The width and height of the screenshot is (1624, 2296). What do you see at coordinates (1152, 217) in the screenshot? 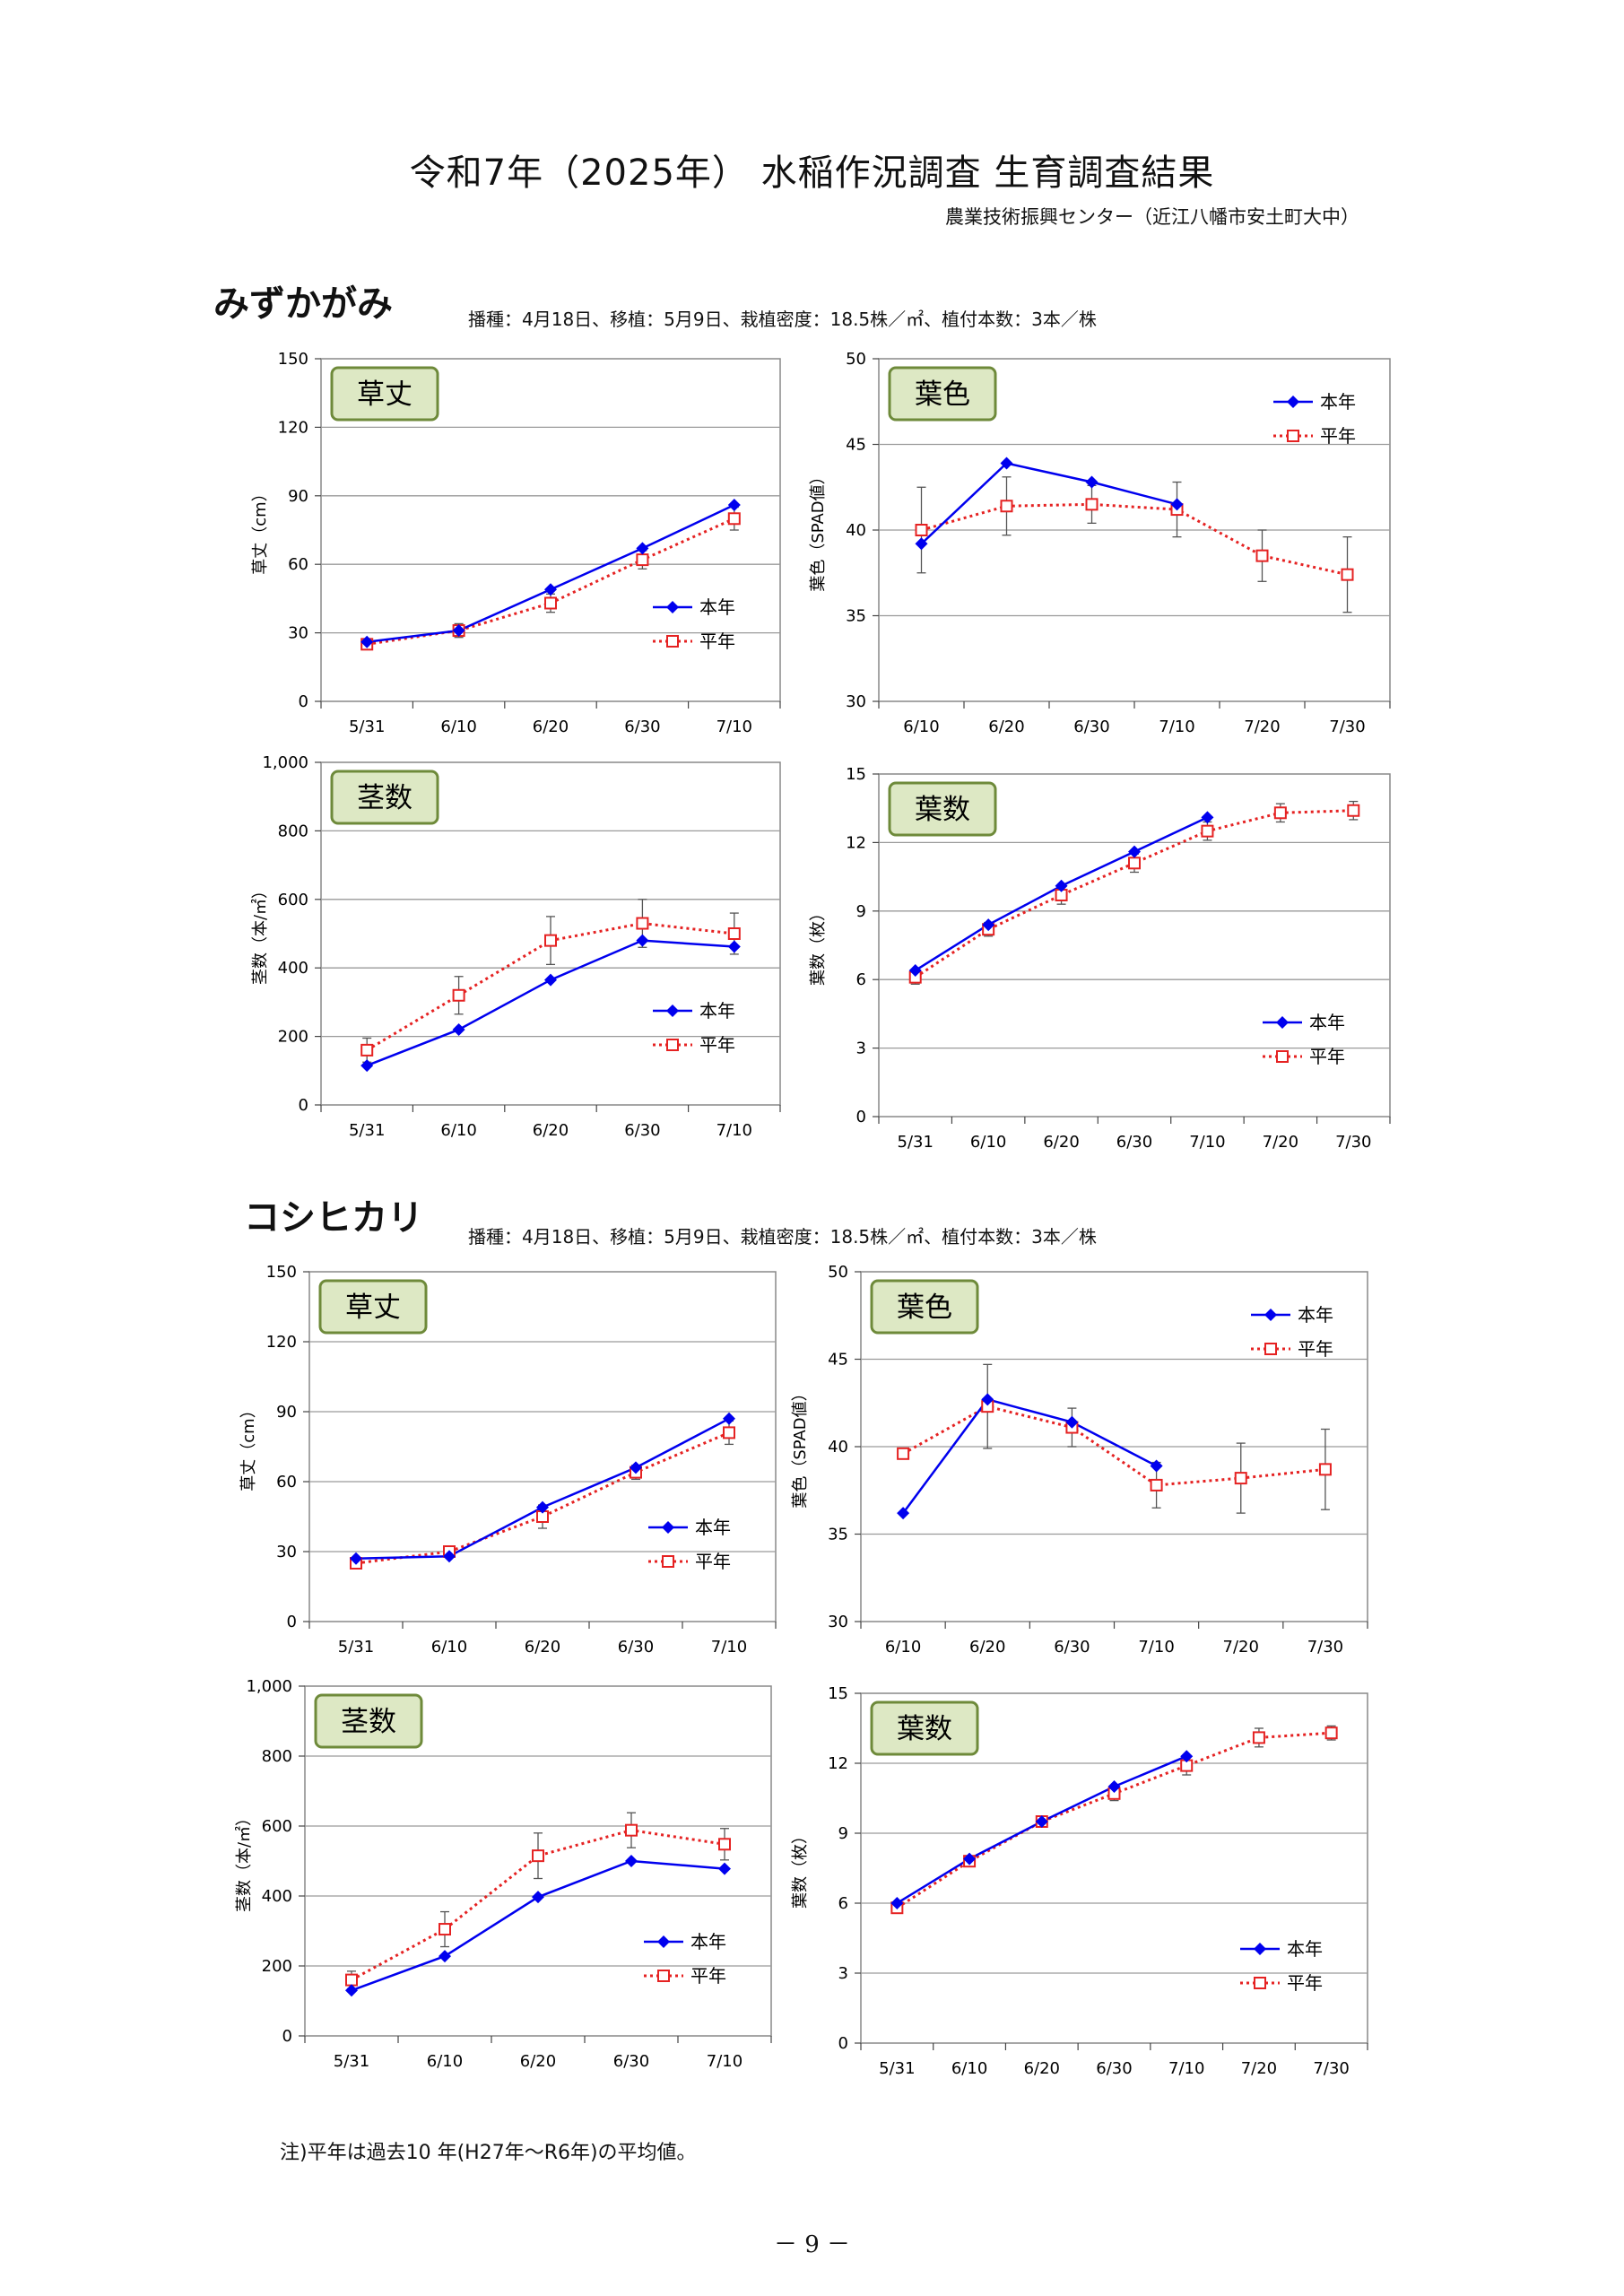
I see `organization-label: 農業技術振興センター（近江八幡市安土町大中）` at bounding box center [1152, 217].